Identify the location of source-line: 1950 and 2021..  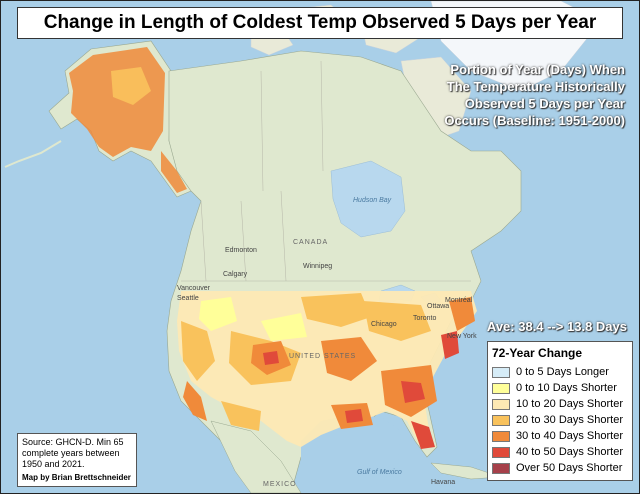
(53, 464).